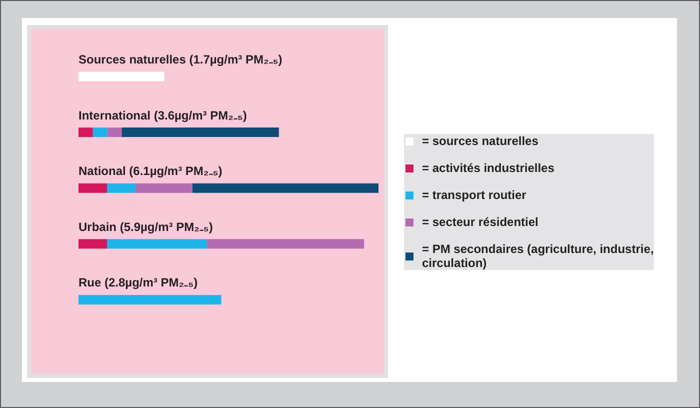 The image size is (700, 408). I want to click on legend-label: = sources naturelles, so click(480, 141).